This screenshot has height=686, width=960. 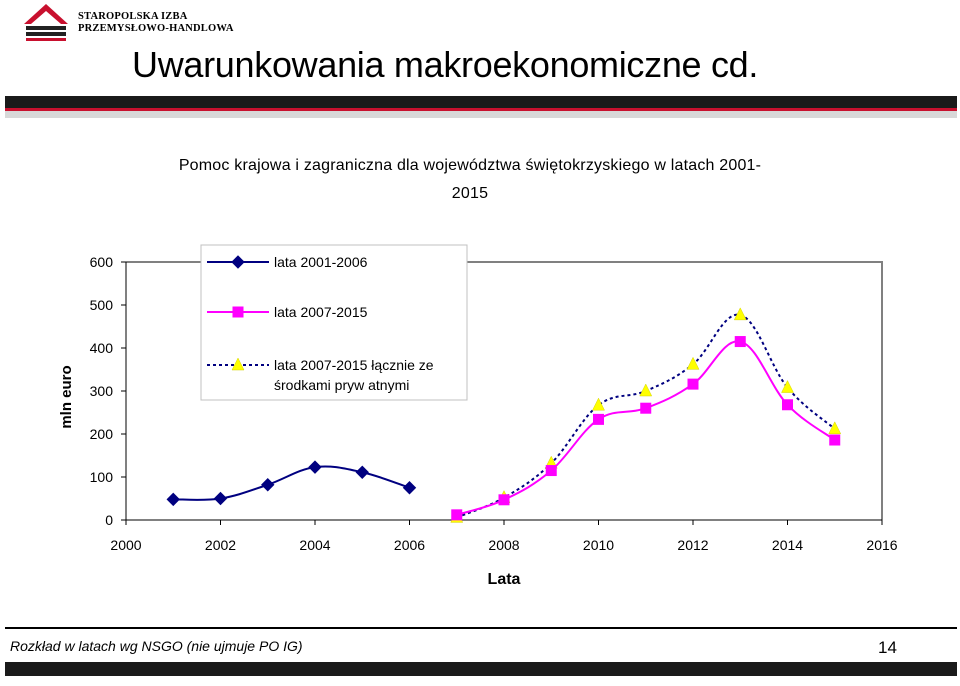 I want to click on legend-label-2: lata 2007-2015, so click(x=321, y=312).